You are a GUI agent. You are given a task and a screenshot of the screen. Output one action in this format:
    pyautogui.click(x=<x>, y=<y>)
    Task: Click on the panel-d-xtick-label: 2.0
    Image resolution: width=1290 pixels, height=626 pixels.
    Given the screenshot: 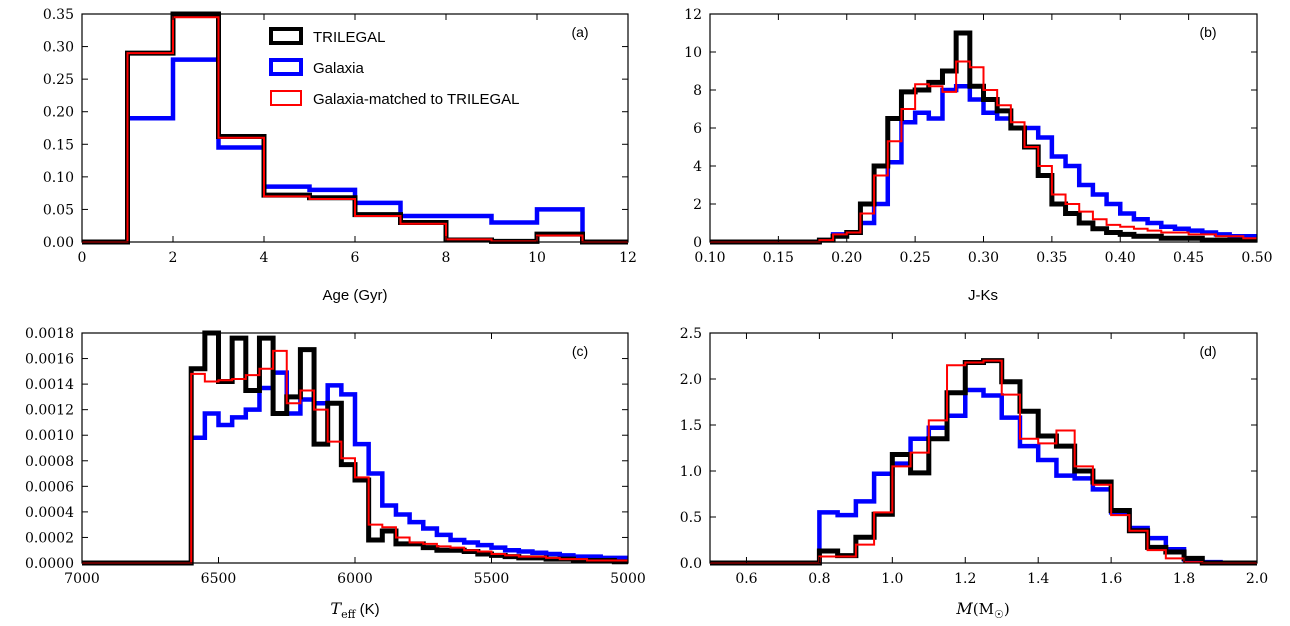 What is the action you would take?
    pyautogui.click(x=1257, y=579)
    